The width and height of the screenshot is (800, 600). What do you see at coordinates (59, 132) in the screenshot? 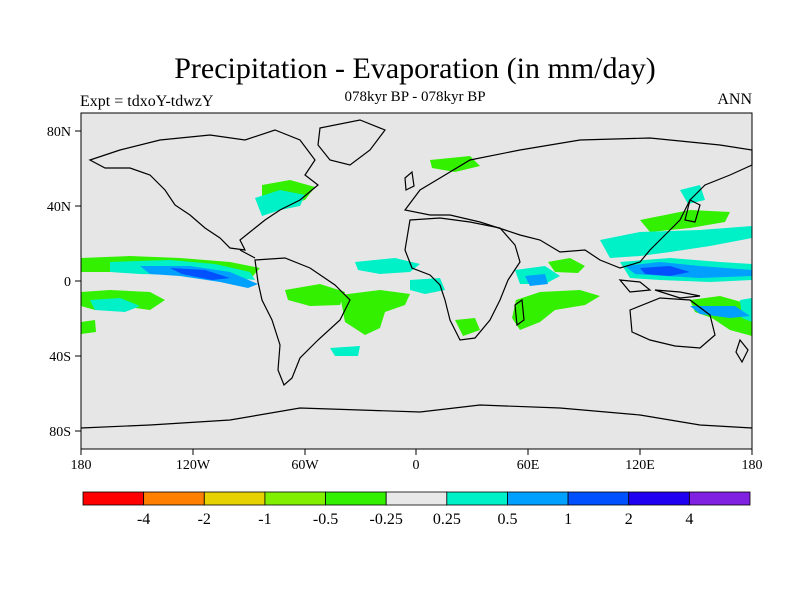
I see `y-tick-label: 80N` at bounding box center [59, 132].